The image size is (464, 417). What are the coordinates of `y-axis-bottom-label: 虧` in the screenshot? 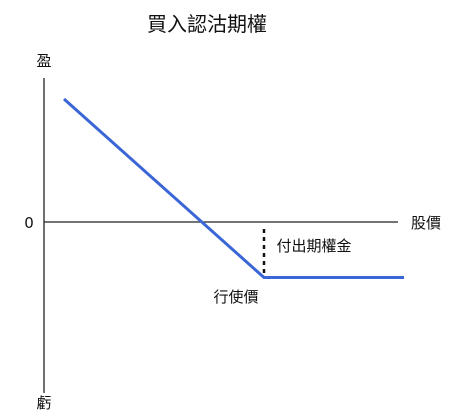 It's located at (43, 403).